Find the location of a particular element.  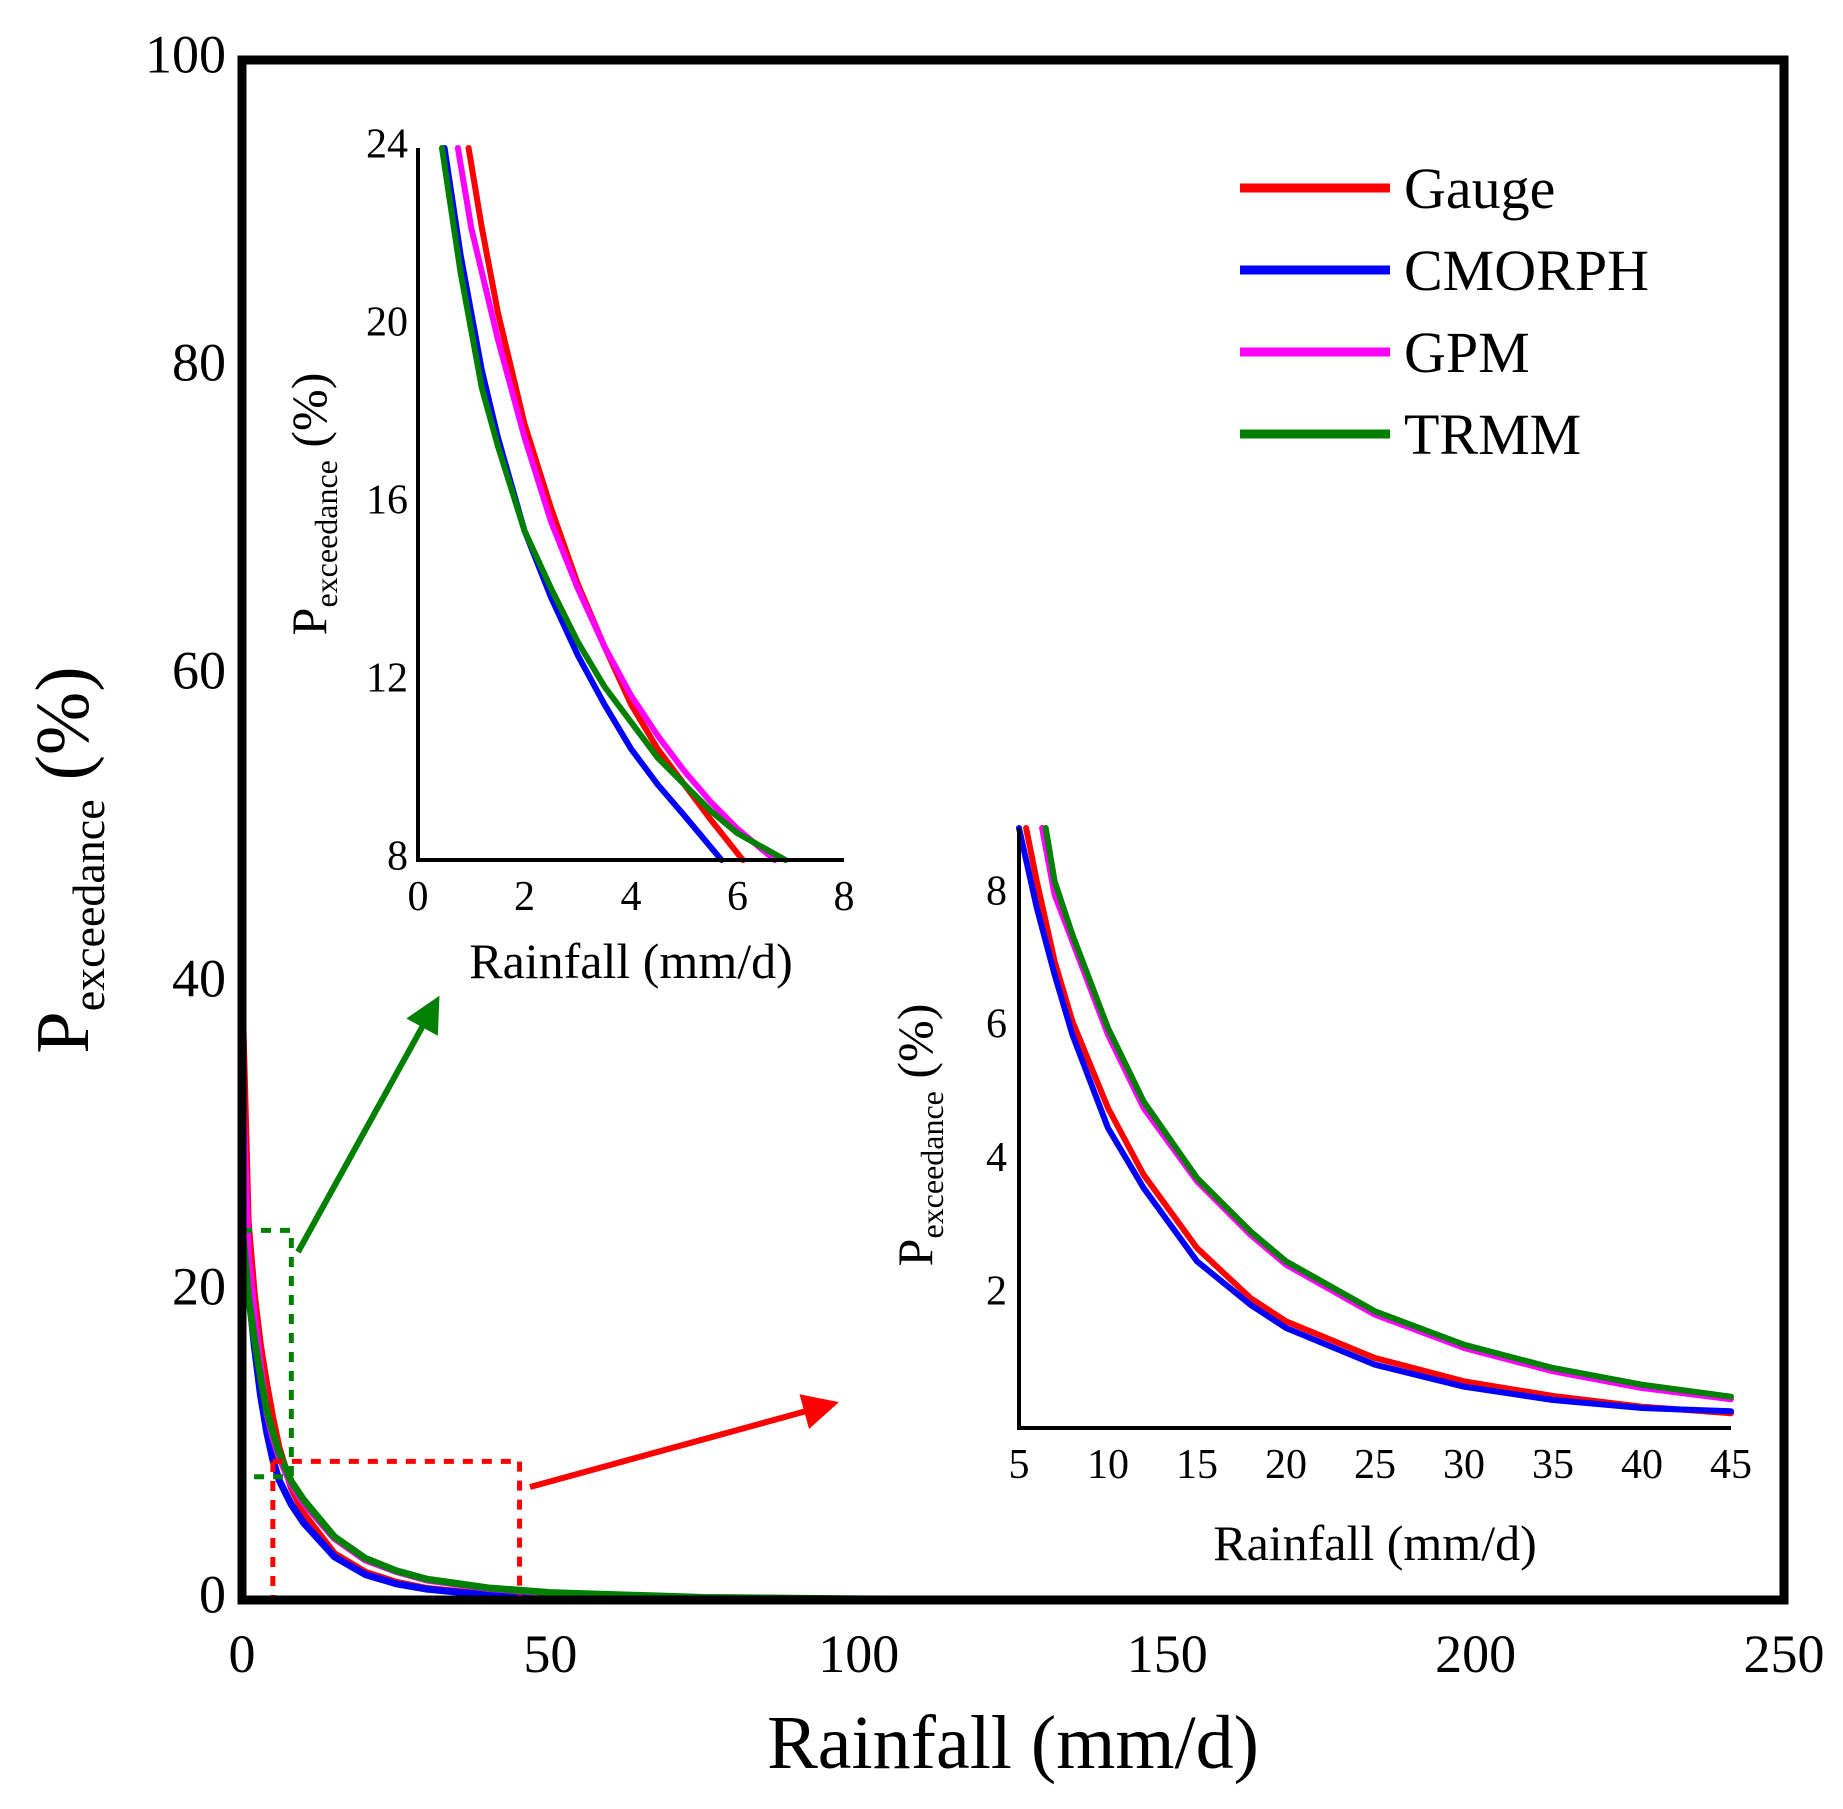

inset-upper-y-tick-4: 24 is located at coordinates (387, 145).